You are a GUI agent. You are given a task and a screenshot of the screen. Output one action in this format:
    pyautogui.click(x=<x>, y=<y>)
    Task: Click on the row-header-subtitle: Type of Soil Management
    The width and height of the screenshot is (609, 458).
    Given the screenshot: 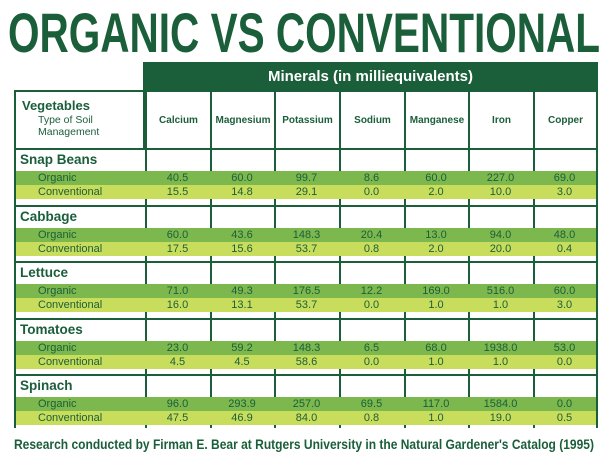 What is the action you would take?
    pyautogui.click(x=69, y=126)
    